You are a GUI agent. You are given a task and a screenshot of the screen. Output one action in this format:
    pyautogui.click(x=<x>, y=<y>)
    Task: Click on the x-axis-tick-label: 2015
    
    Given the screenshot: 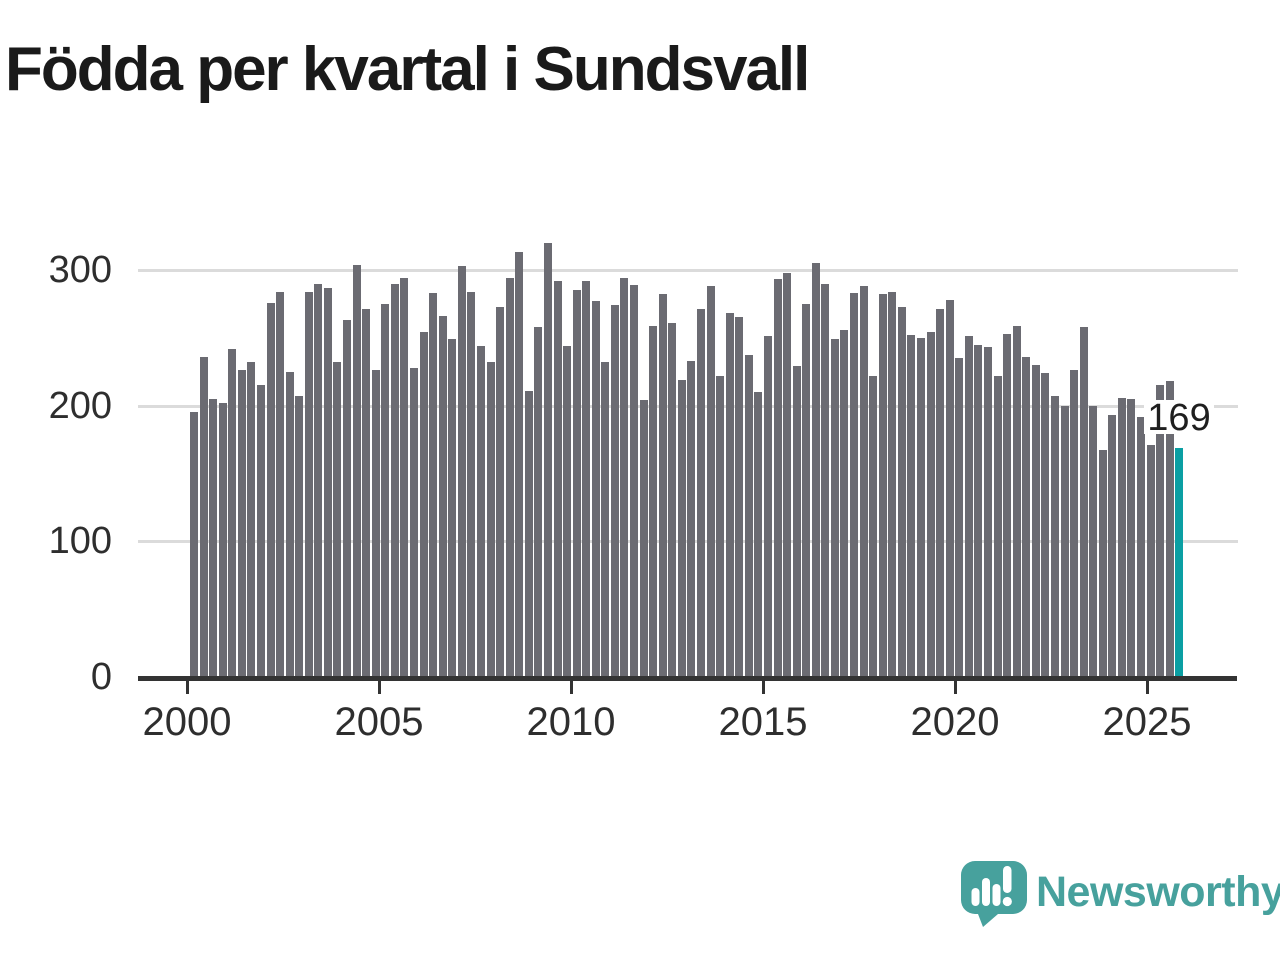 What is the action you would take?
    pyautogui.click(x=763, y=722)
    